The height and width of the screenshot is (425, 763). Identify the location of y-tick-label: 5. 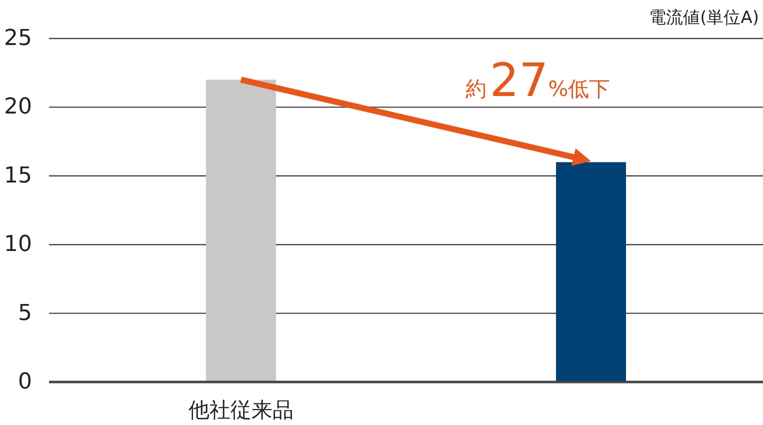
(25, 313).